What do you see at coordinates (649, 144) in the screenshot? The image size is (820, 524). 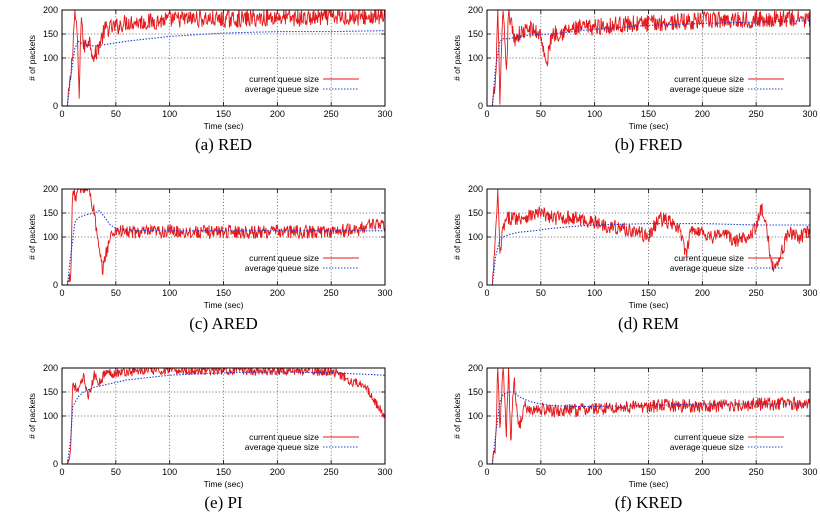 I see `subfigure-caption: (b) FRED` at bounding box center [649, 144].